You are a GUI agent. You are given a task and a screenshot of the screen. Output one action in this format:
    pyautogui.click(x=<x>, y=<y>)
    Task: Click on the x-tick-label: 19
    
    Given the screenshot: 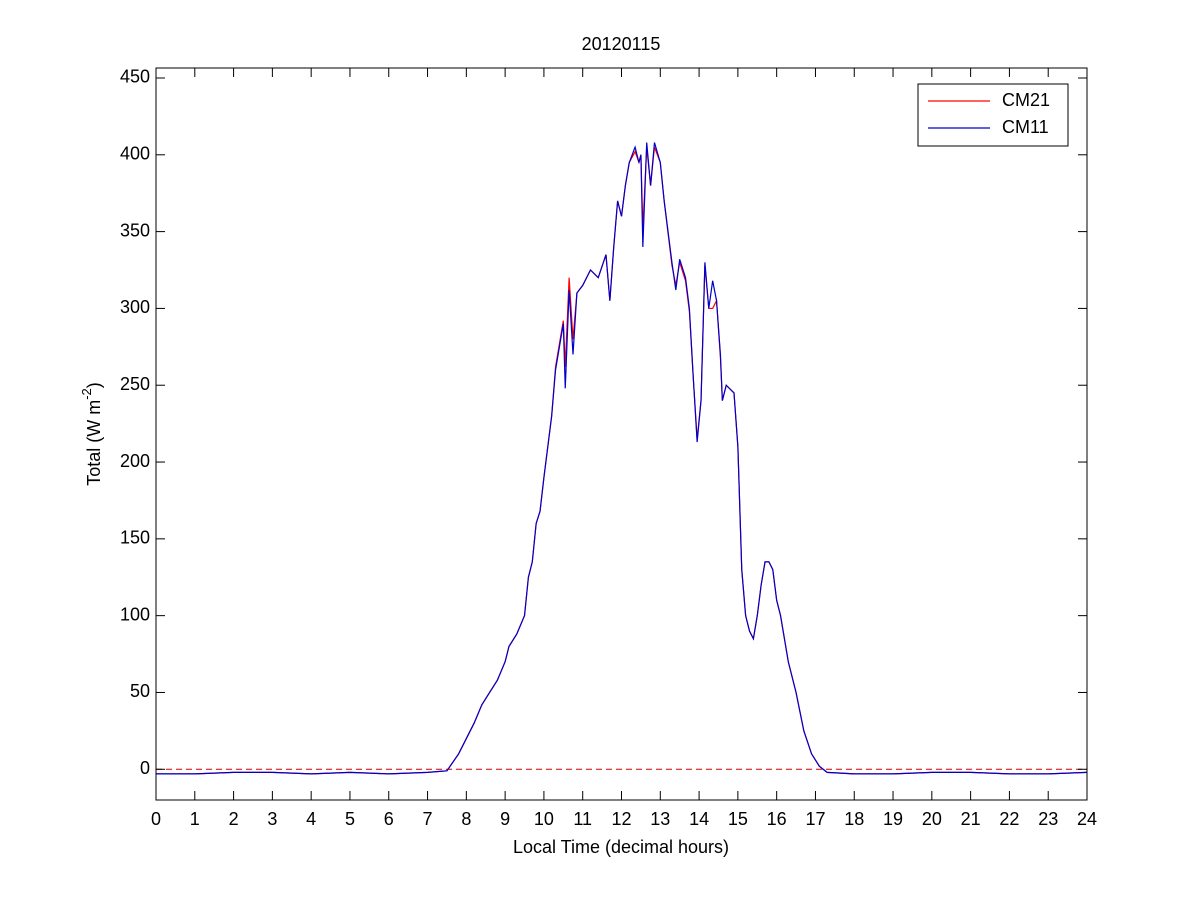 What is the action you would take?
    pyautogui.click(x=893, y=819)
    